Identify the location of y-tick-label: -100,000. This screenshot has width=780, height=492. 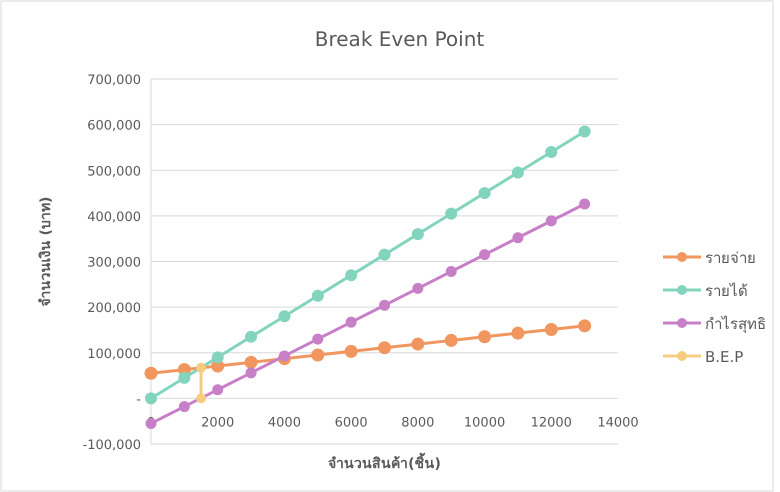
(111, 445).